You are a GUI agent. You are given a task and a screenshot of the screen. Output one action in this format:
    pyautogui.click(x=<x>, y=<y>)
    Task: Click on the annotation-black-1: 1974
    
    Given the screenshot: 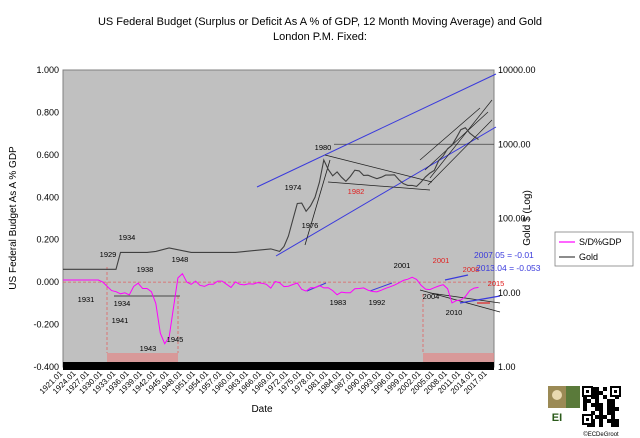 What is the action you would take?
    pyautogui.click(x=293, y=187)
    